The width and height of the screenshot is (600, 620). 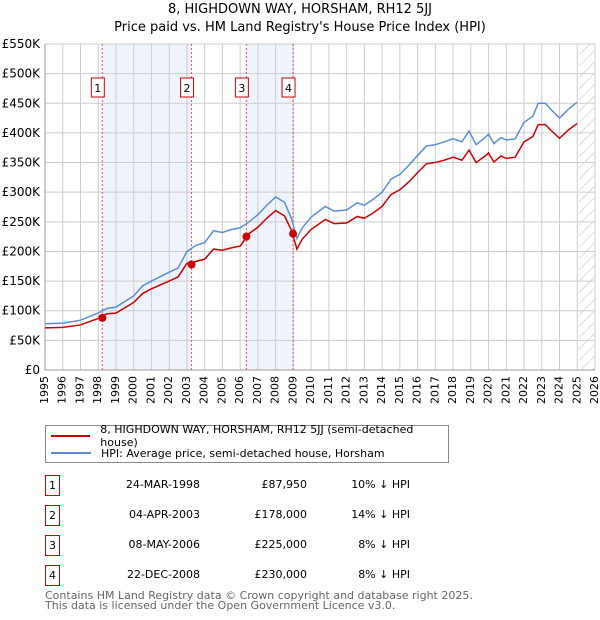 What do you see at coordinates (62, 390) in the screenshot?
I see `x-tick-label: 1996` at bounding box center [62, 390].